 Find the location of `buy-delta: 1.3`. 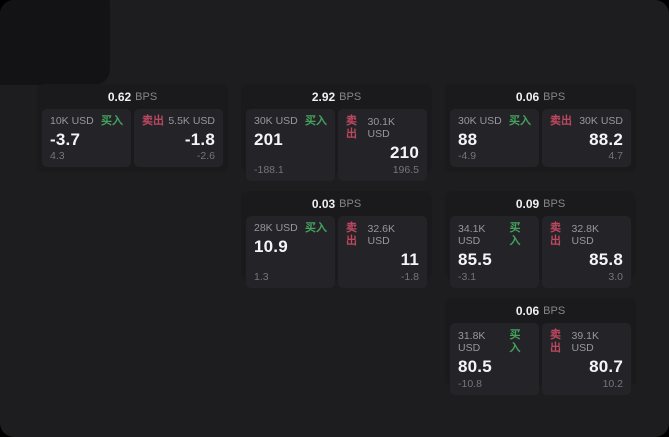

buy-delta: 1.3 is located at coordinates (261, 276).